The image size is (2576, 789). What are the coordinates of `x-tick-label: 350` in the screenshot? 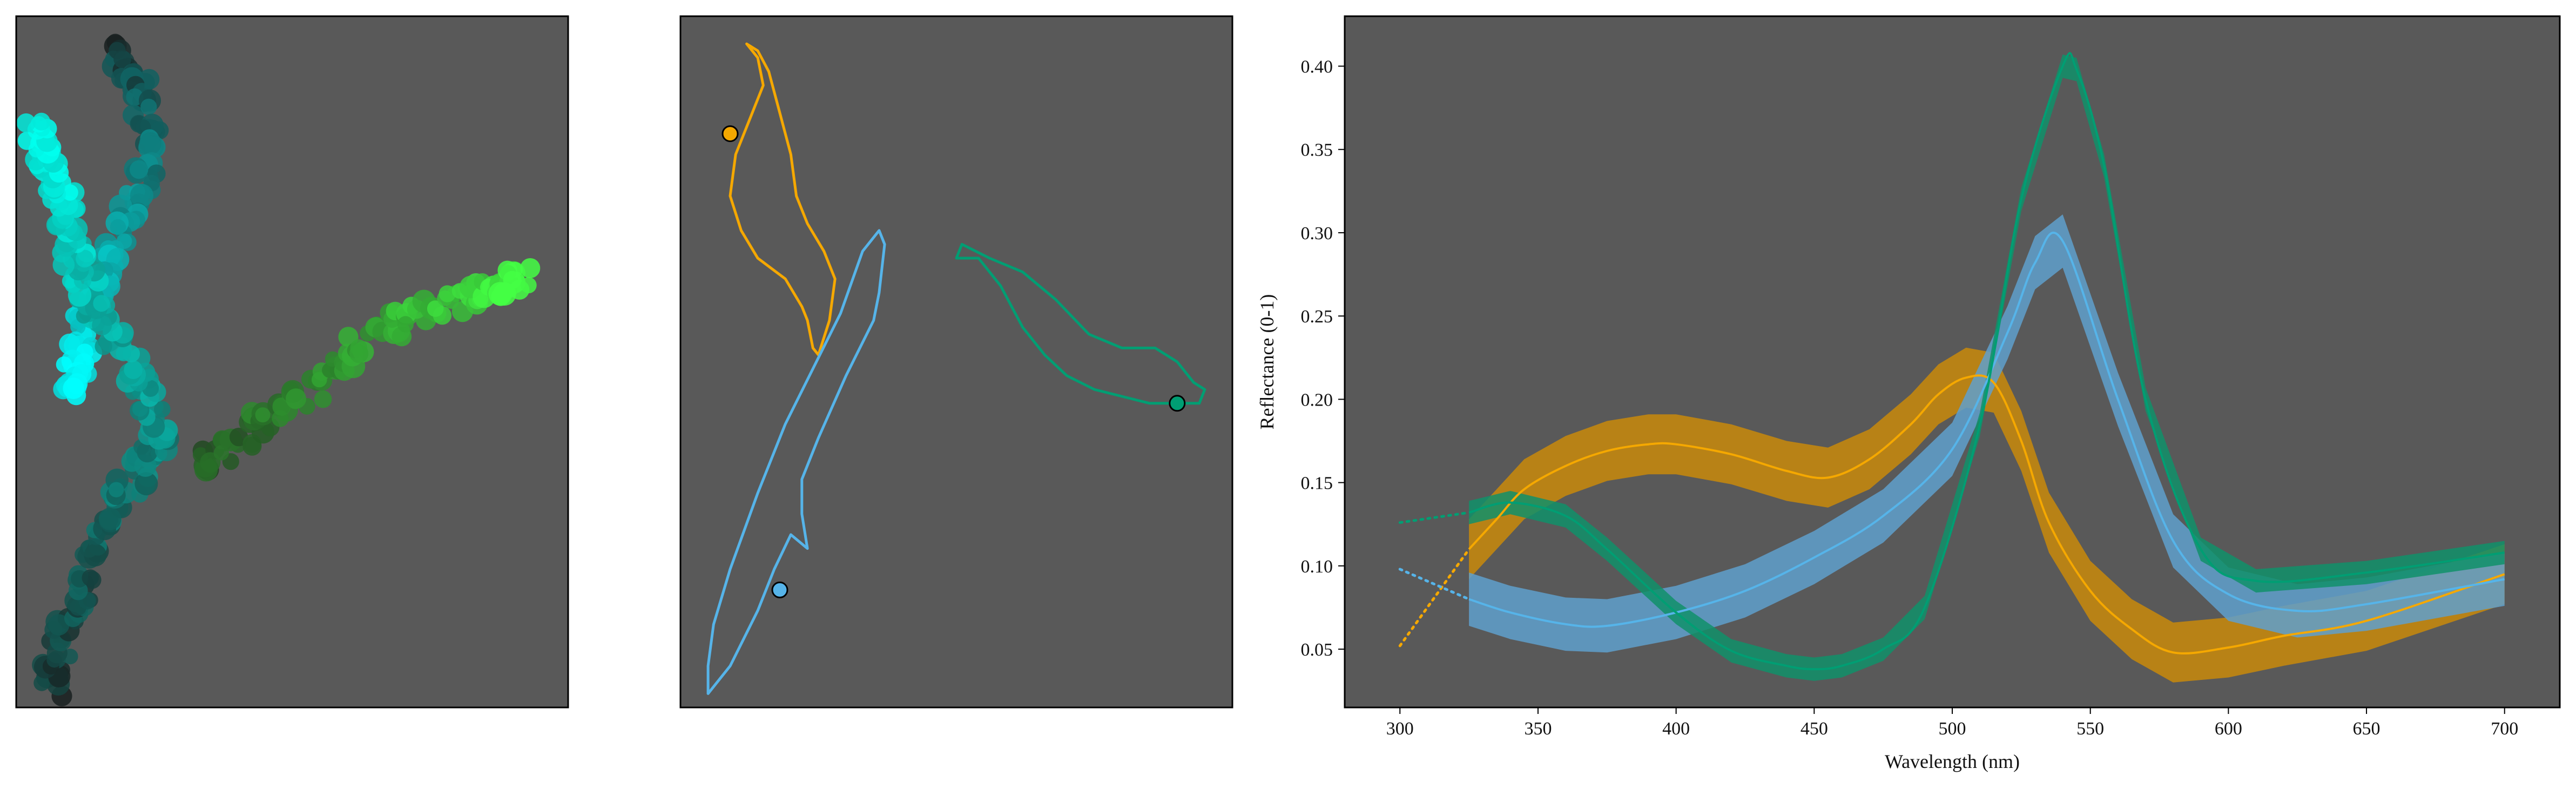 It's located at (1538, 729).